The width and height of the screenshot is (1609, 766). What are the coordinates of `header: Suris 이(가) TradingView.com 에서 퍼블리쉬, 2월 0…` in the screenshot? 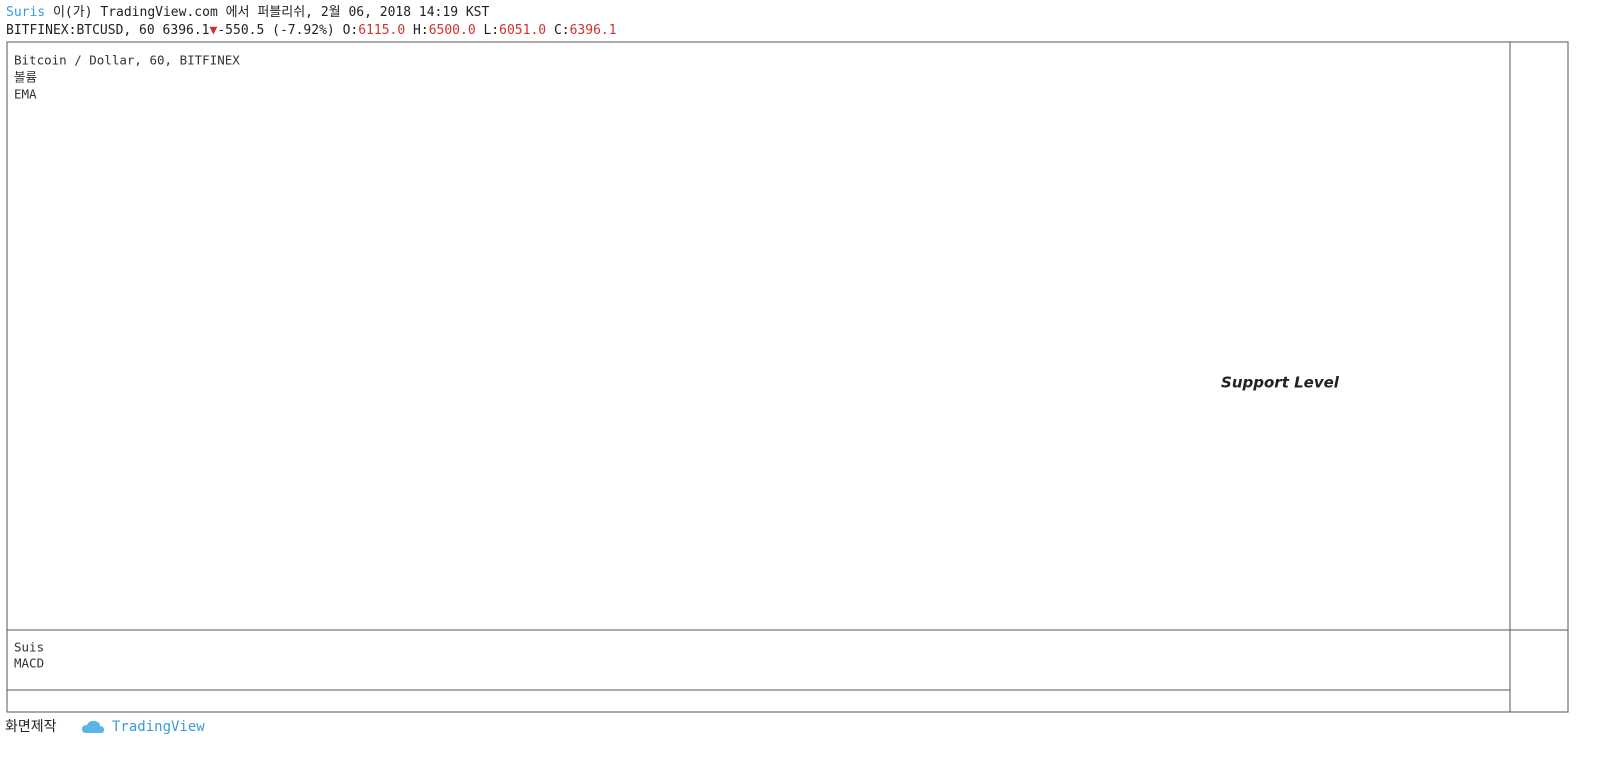 It's located at (311, 22).